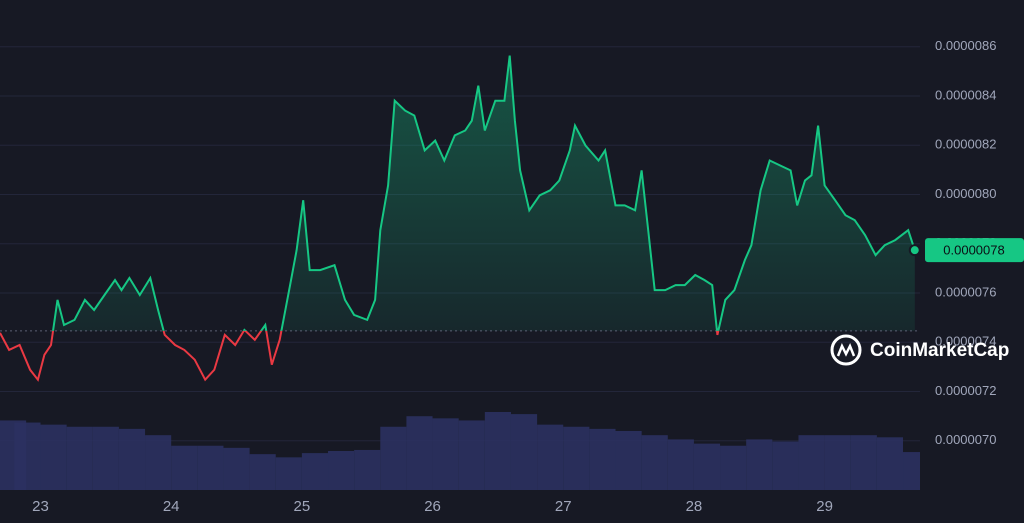 The width and height of the screenshot is (1024, 523). I want to click on y-tick-label: 0.0000072, so click(965, 390).